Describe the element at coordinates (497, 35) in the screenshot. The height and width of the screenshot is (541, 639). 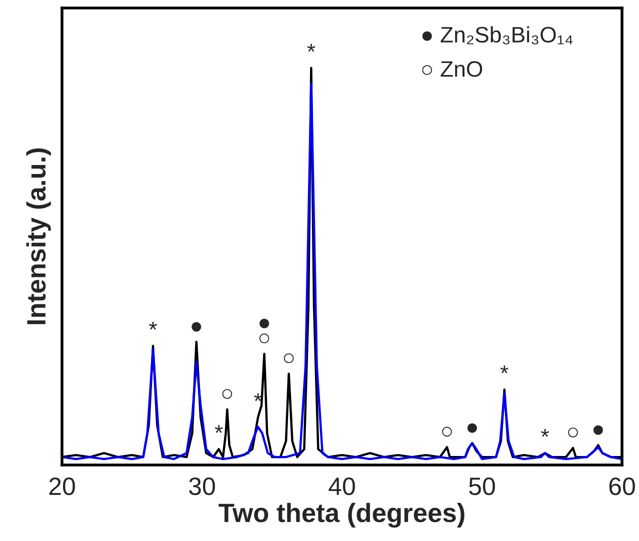
I see `text: ● Zn₂Sb₃Bi₃O₁₄` at that location.